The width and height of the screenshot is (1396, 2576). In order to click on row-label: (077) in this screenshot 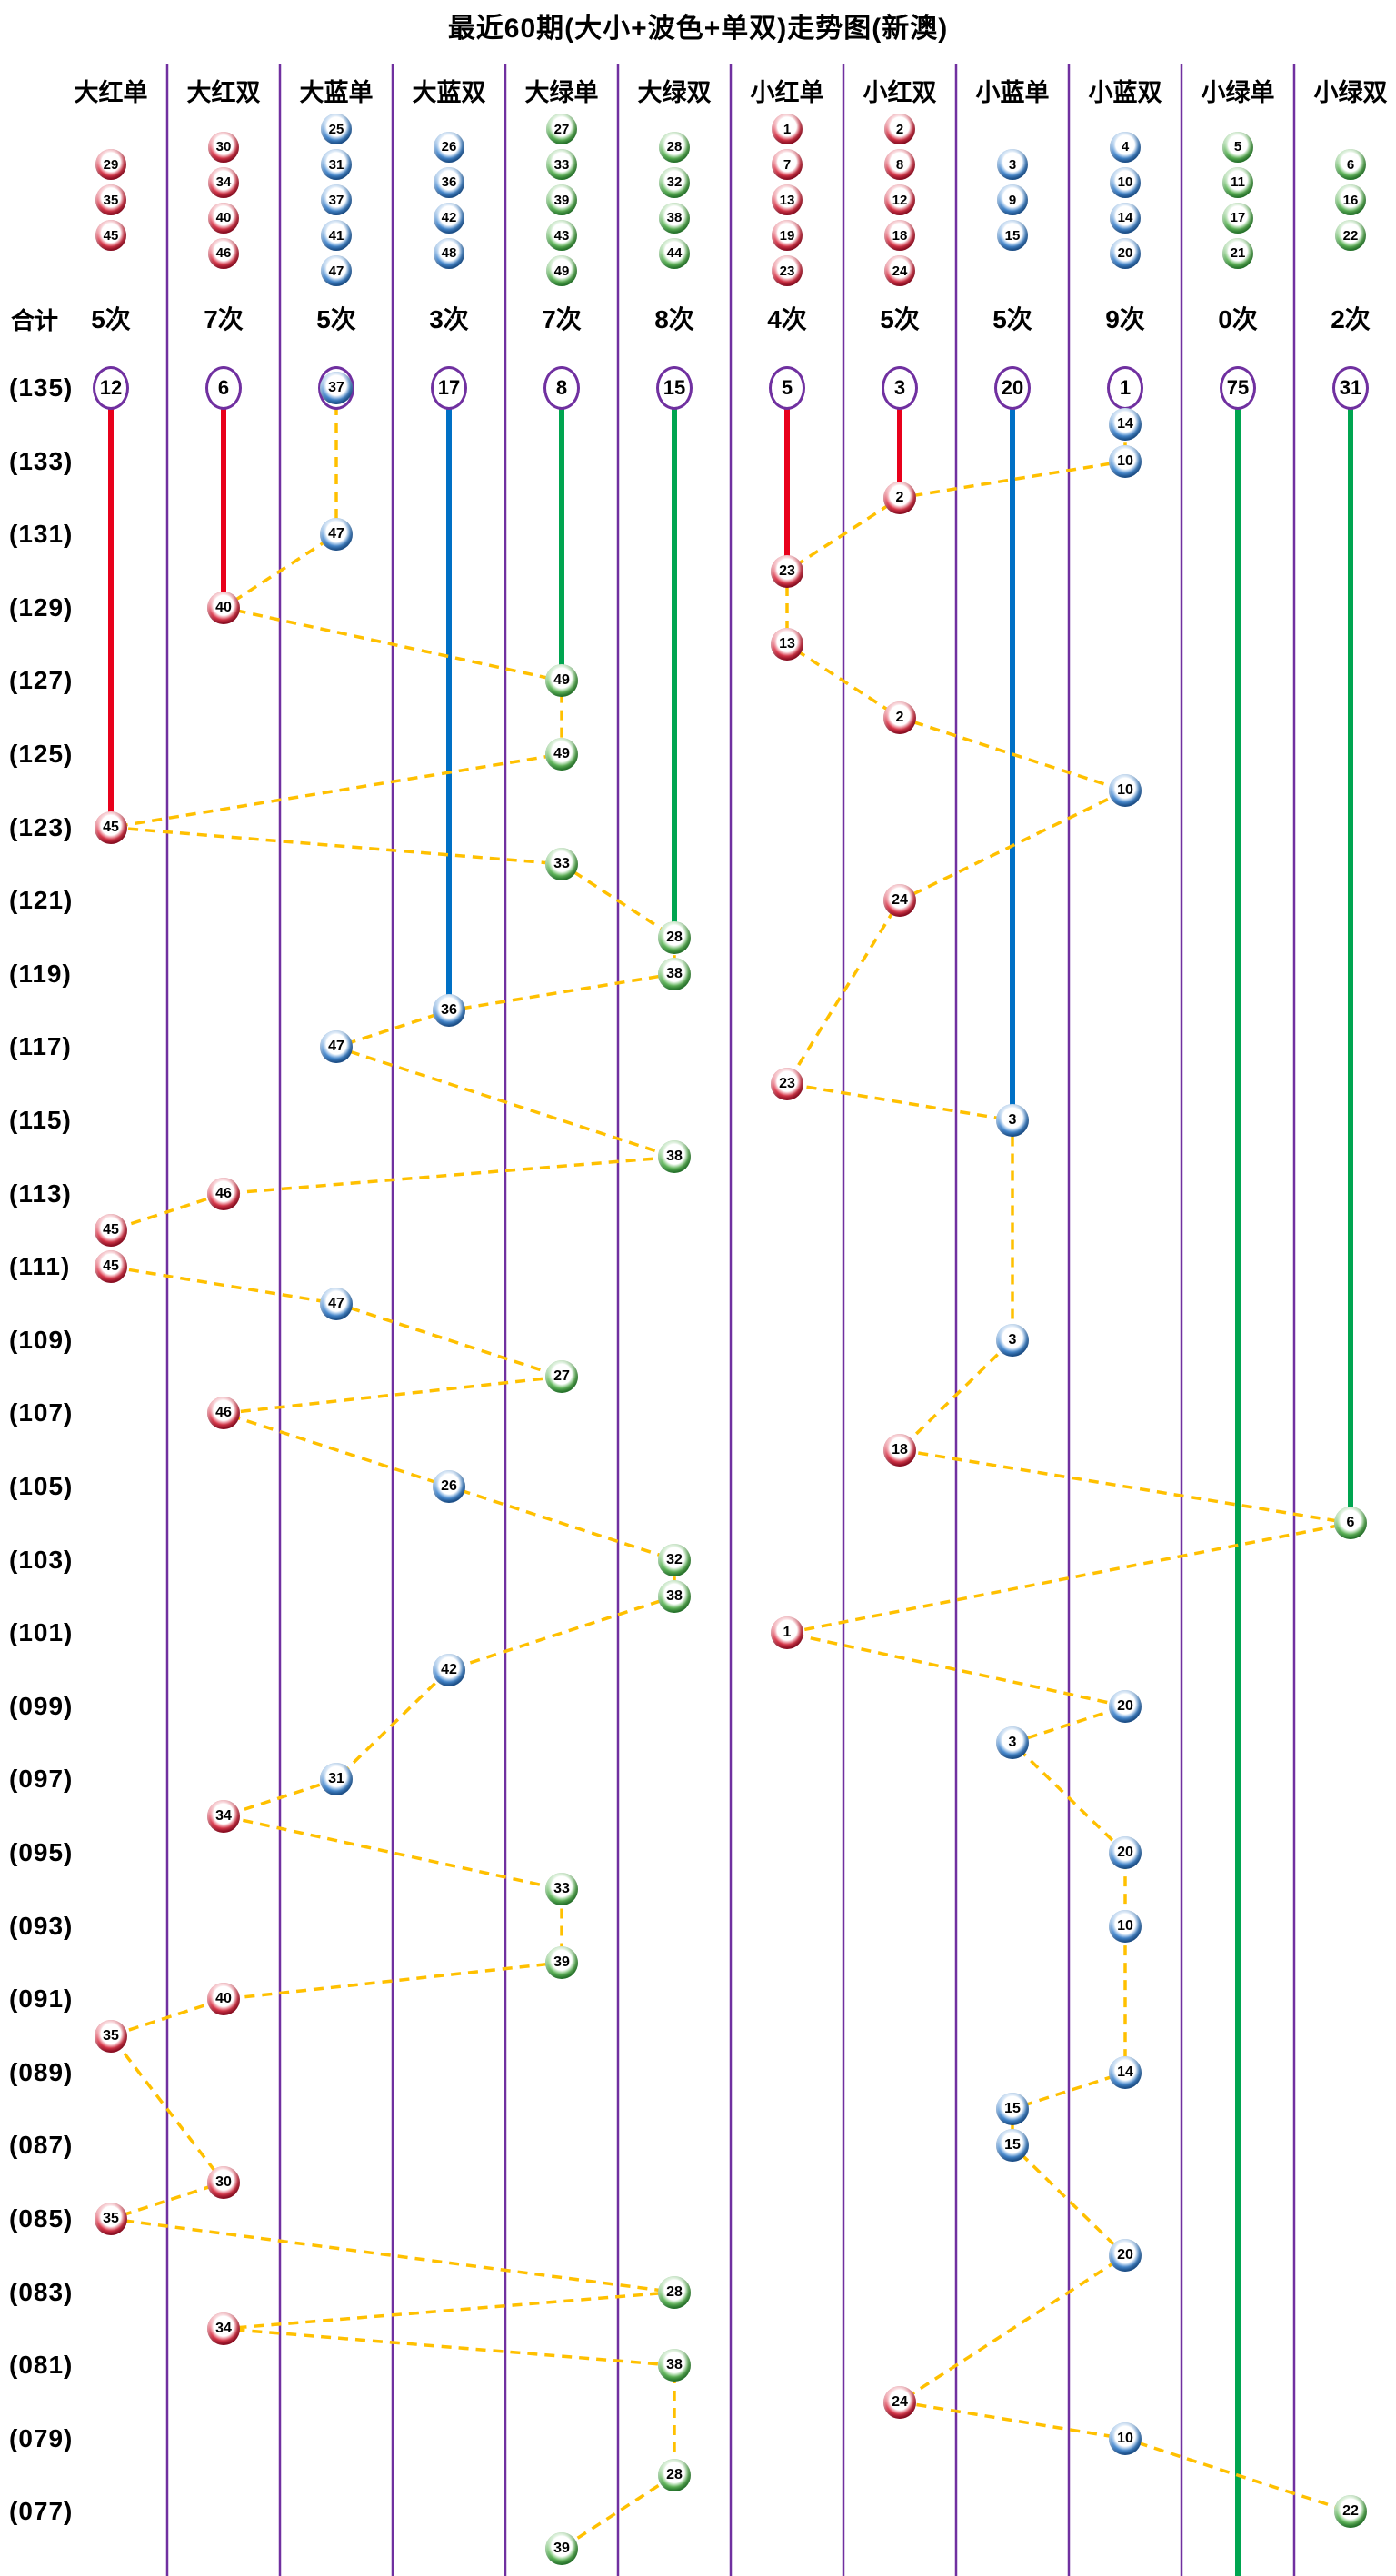, I will do `click(41, 2511)`.